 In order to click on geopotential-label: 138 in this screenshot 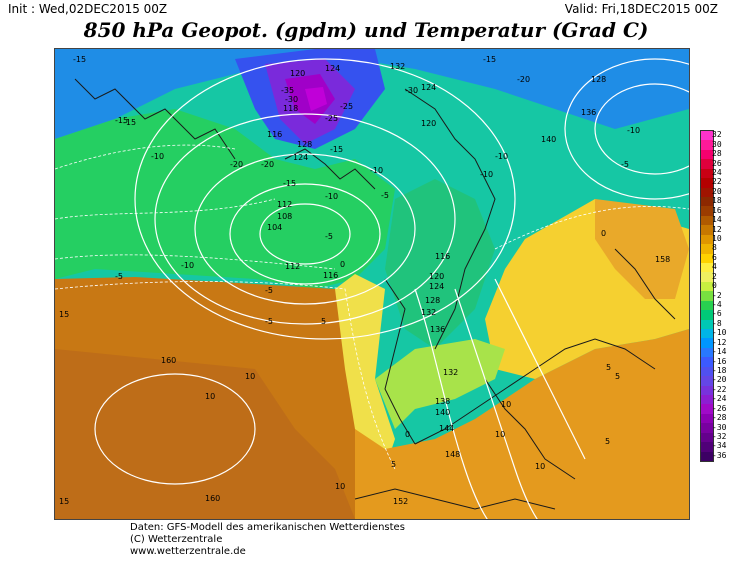, I will do `click(442, 401)`.